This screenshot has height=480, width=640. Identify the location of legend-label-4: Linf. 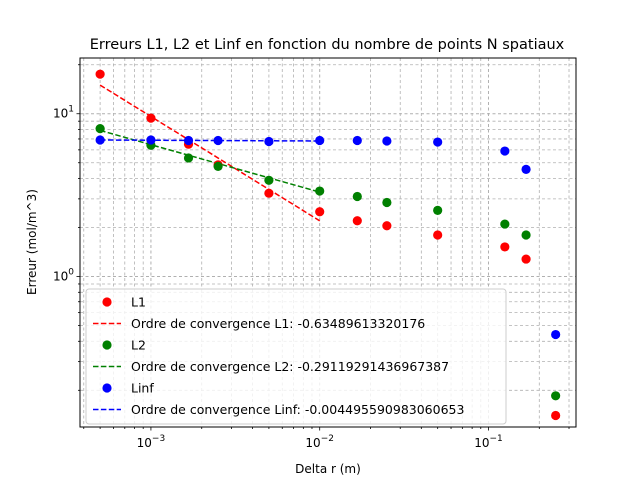
(142, 388).